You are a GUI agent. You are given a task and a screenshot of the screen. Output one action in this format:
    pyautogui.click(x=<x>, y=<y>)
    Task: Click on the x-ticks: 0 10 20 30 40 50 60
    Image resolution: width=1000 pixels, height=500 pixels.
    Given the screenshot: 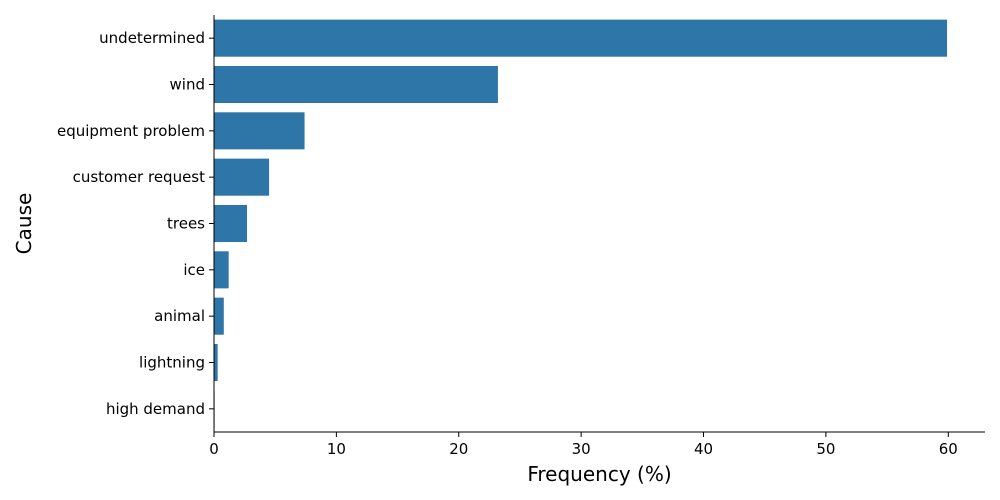 What is the action you would take?
    pyautogui.click(x=583, y=445)
    